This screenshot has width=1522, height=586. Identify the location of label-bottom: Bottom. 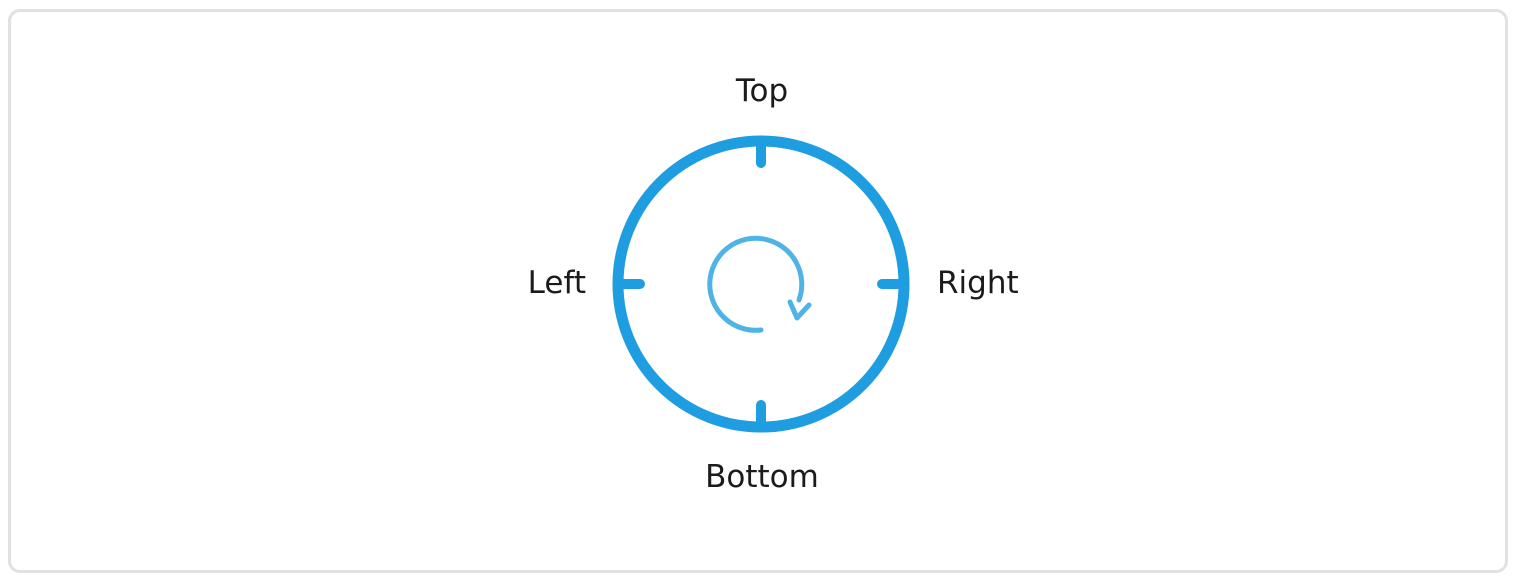
(762, 477).